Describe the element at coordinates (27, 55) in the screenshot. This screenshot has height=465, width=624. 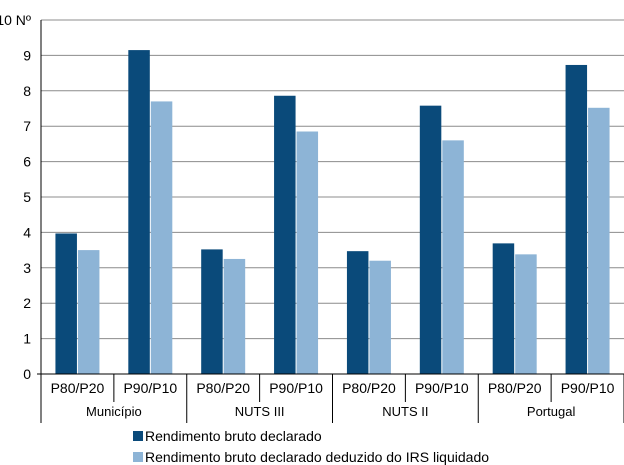
I see `y-tick-label: 9` at that location.